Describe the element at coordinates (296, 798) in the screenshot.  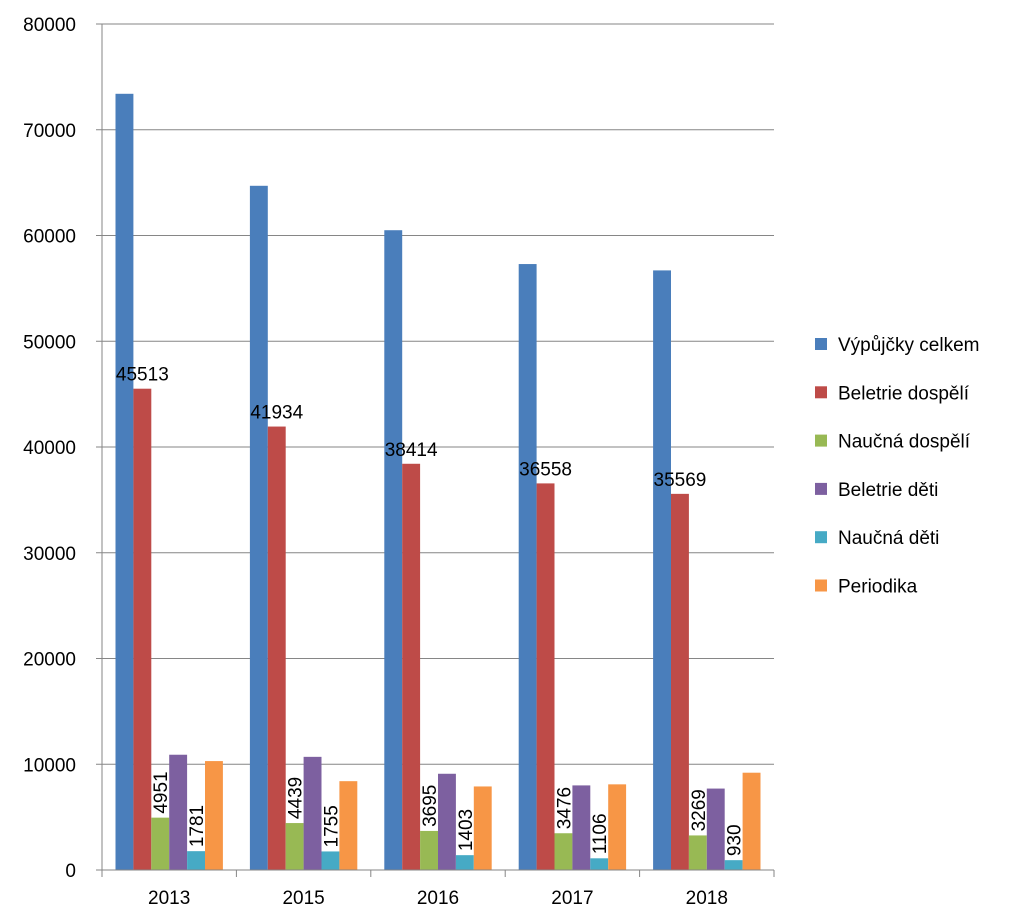
I see `data-label: 4439` at that location.